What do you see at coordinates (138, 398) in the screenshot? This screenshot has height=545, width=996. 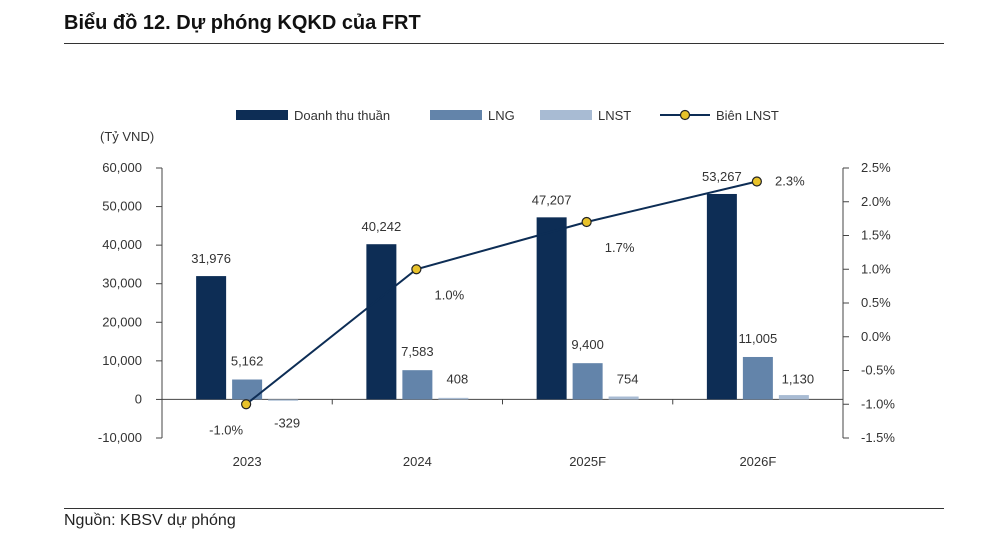 I see `y-tick-label: 0` at bounding box center [138, 398].